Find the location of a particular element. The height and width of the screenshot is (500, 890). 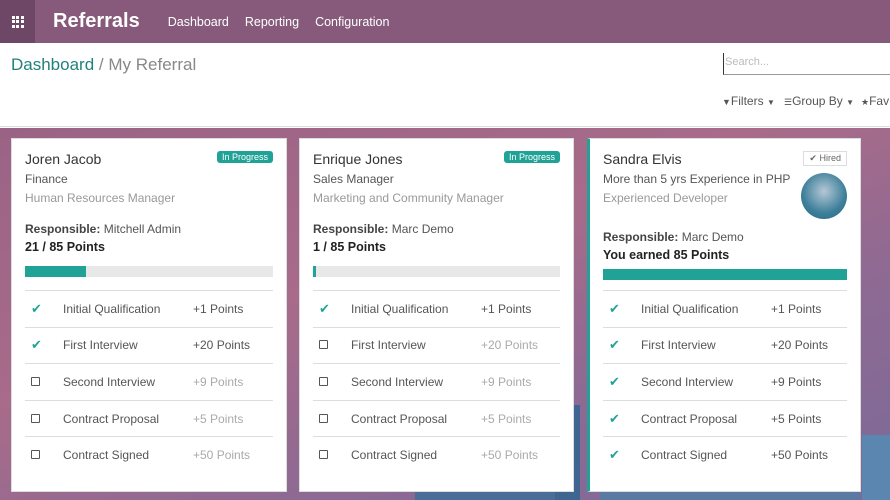

responsible-label: Responsible: is located at coordinates (641, 237).